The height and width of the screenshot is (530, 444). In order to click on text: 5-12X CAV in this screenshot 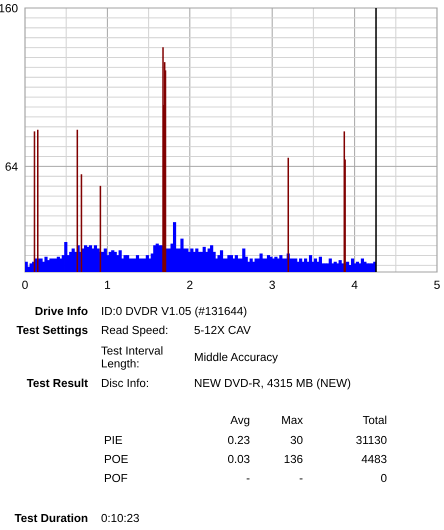, I will do `click(222, 330)`.